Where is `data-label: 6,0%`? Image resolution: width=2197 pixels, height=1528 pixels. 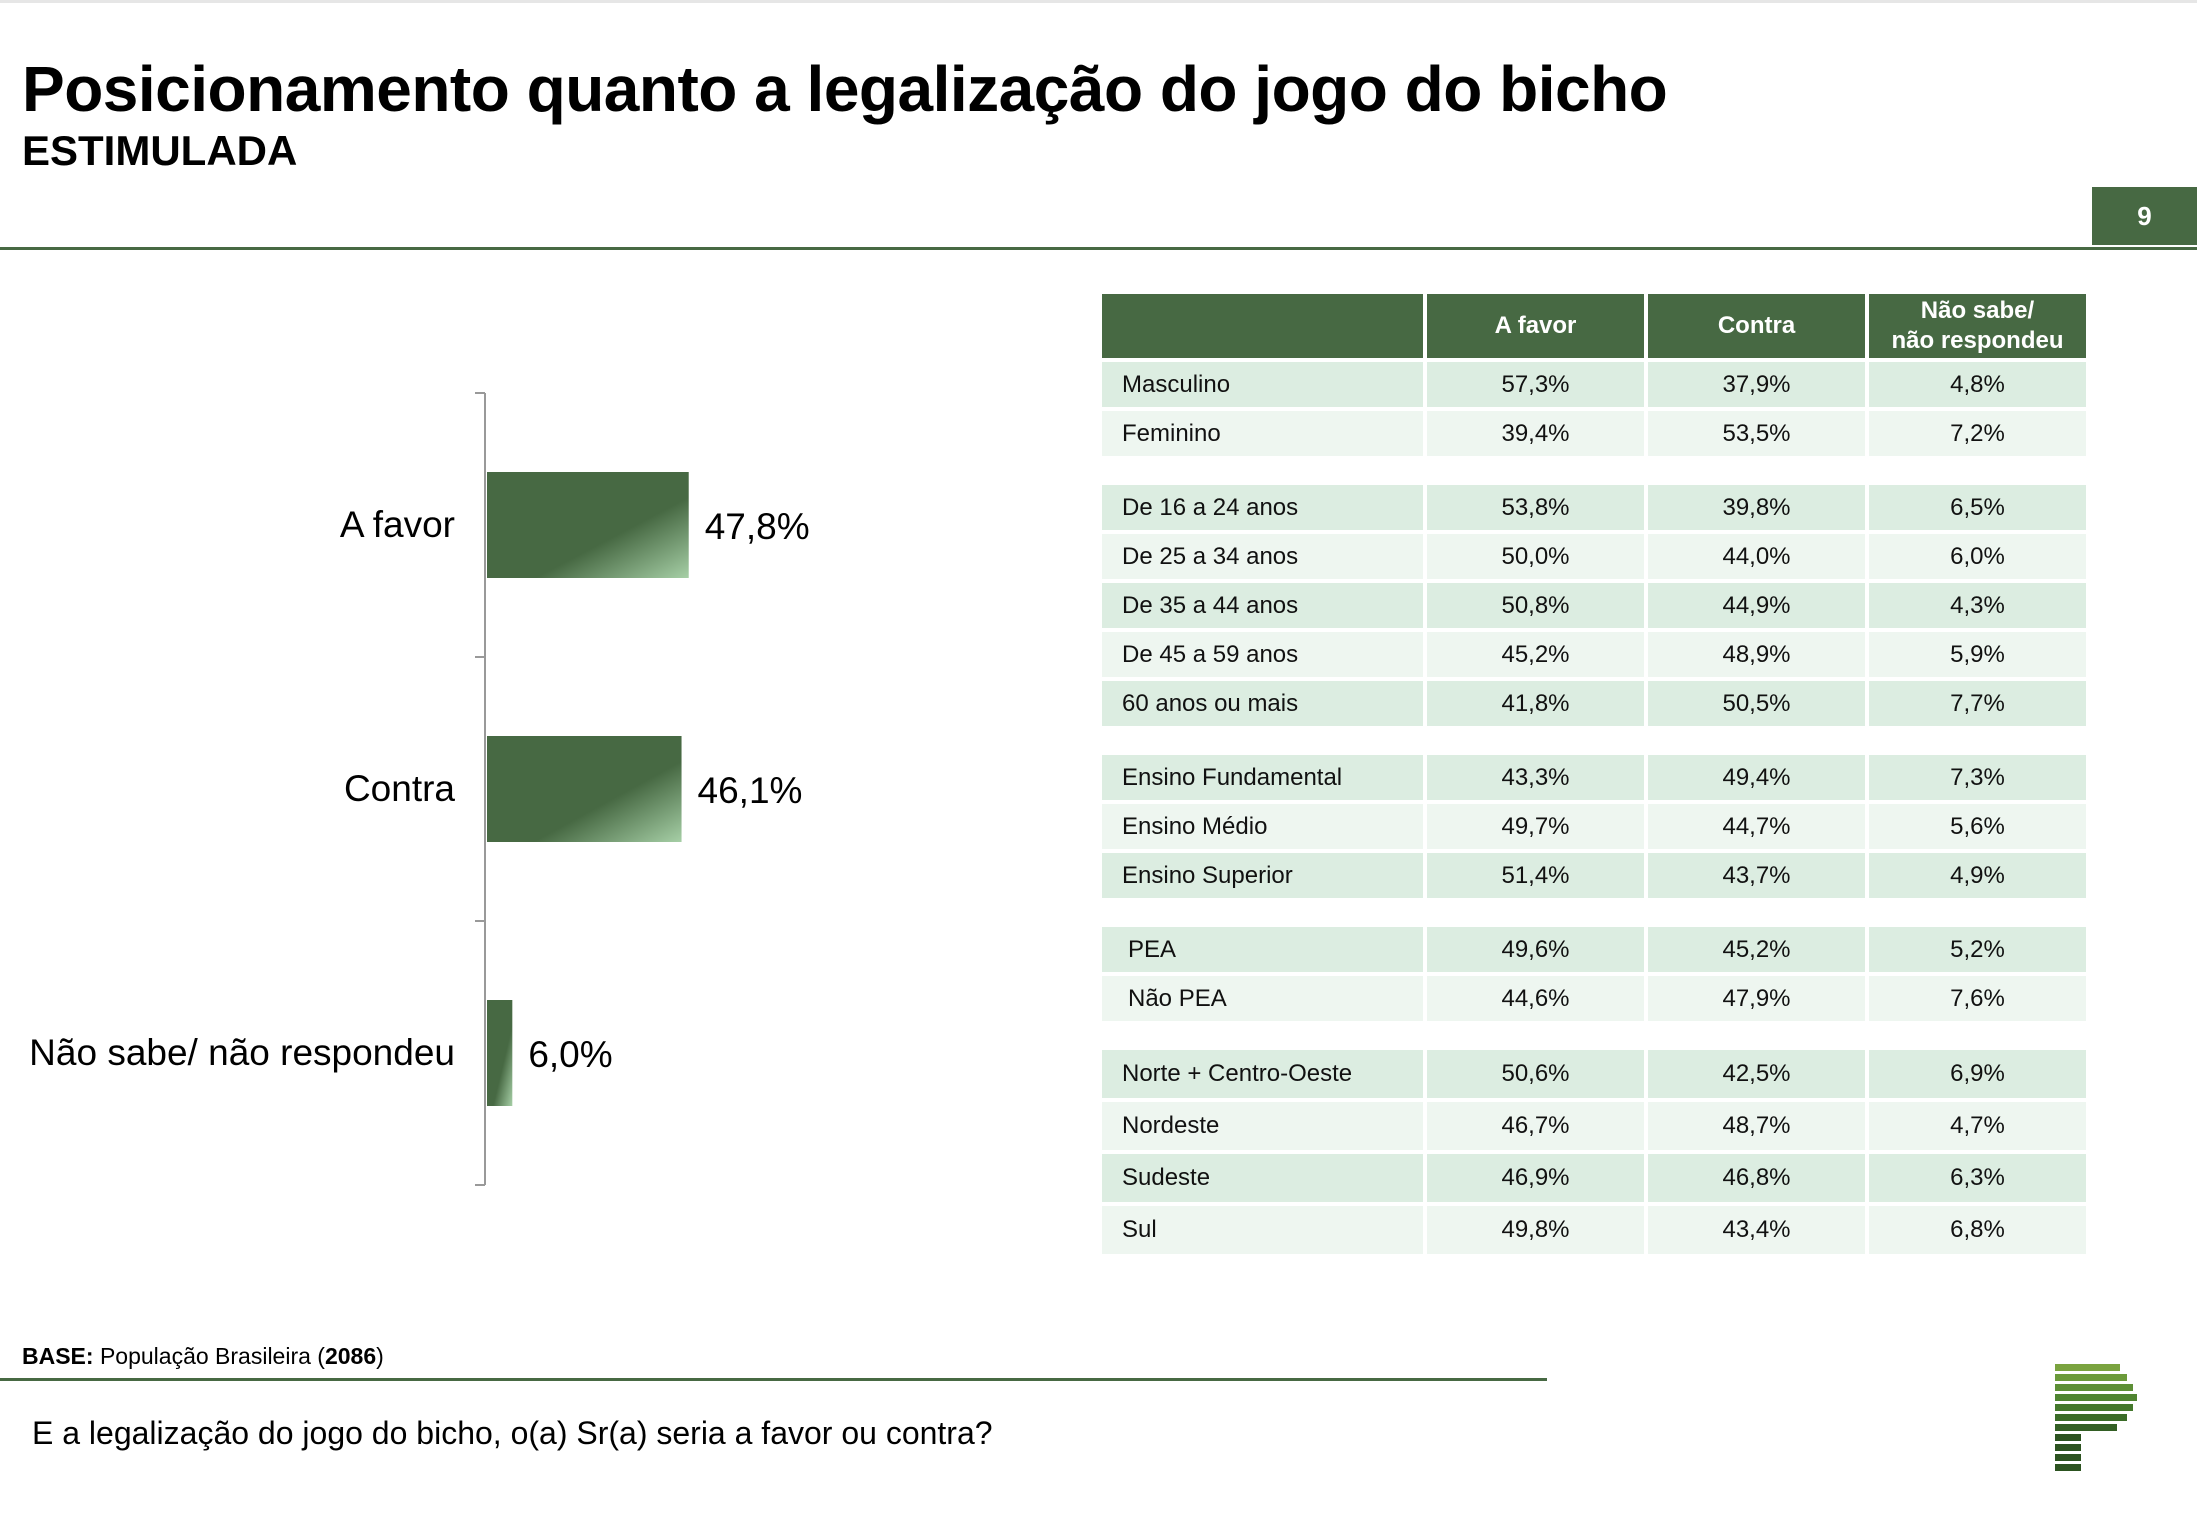
data-label: 6,0% is located at coordinates (570, 1054).